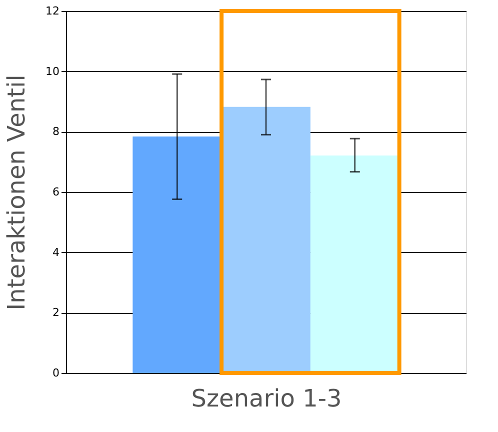  Describe the element at coordinates (56, 373) in the screenshot. I see `y-tick-label: 0` at that location.